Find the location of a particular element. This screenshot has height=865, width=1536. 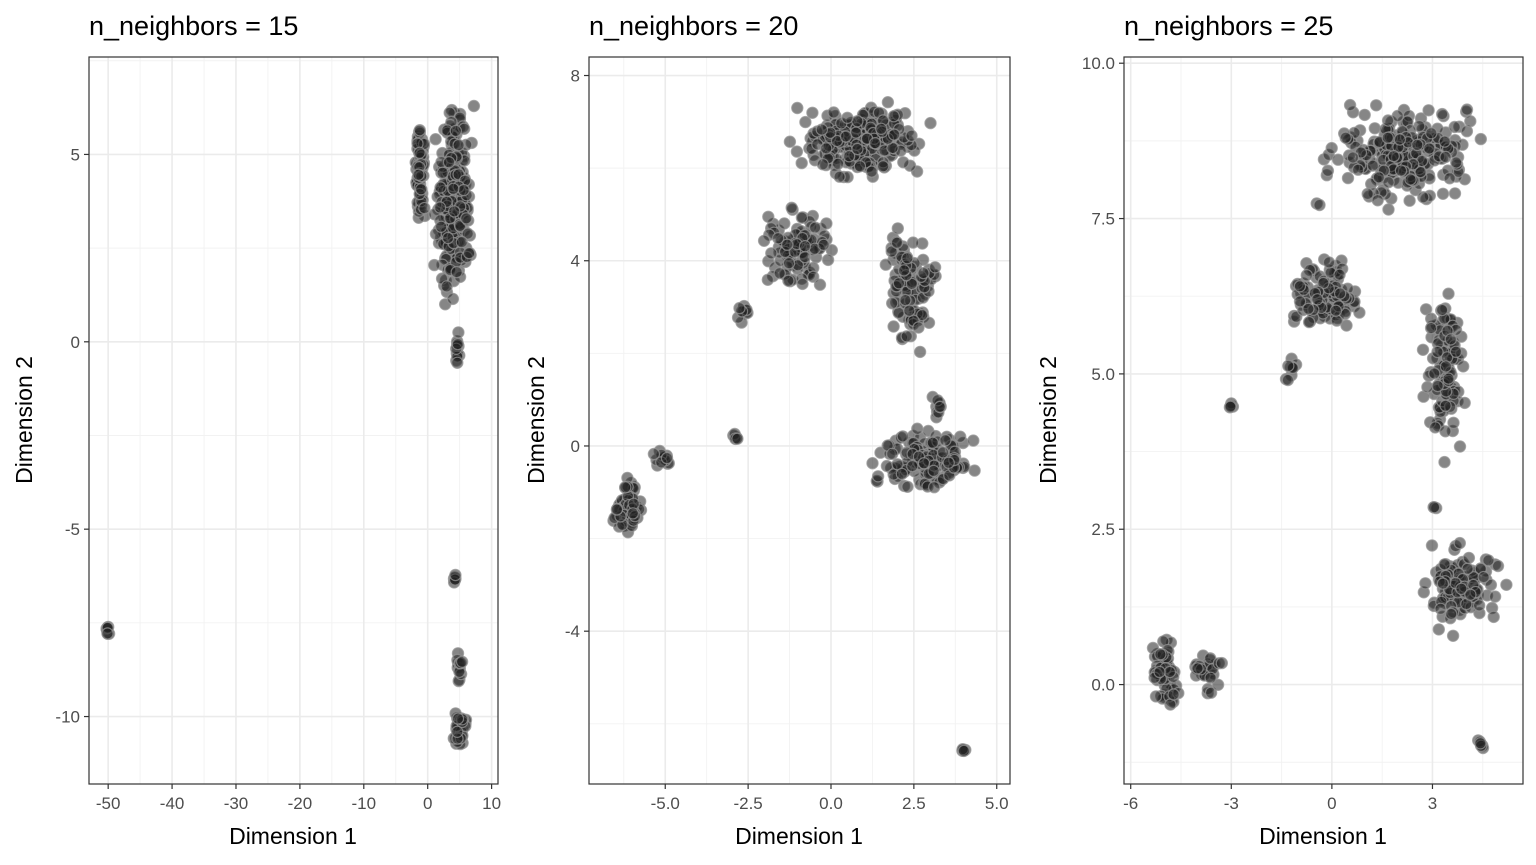

panel-title: n_neighbors = 25 is located at coordinates (1228, 26).